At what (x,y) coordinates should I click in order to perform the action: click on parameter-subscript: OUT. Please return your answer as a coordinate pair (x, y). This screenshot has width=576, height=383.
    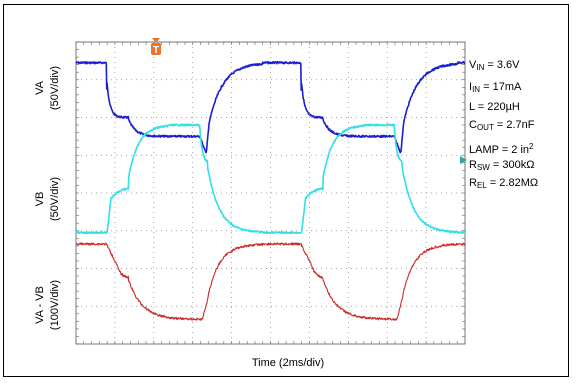
    Looking at the image, I should click on (485, 127).